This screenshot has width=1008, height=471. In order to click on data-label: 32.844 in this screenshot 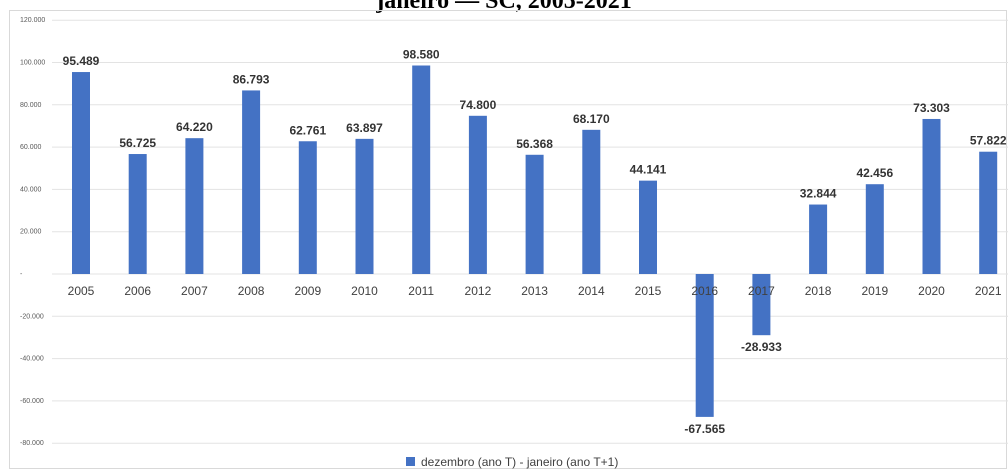, I will do `click(818, 194)`.